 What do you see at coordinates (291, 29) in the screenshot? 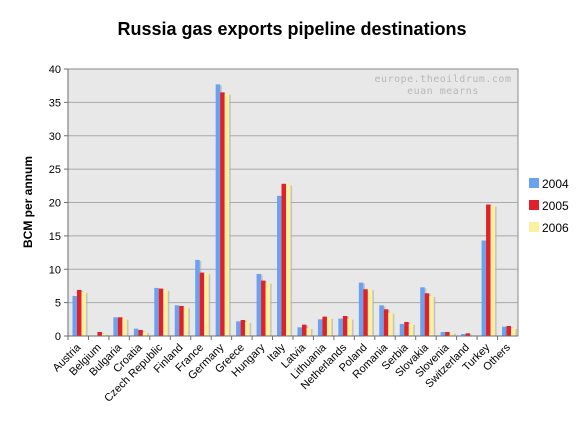
I see `chart-title: Russia gas exports pipeline destinations` at bounding box center [291, 29].